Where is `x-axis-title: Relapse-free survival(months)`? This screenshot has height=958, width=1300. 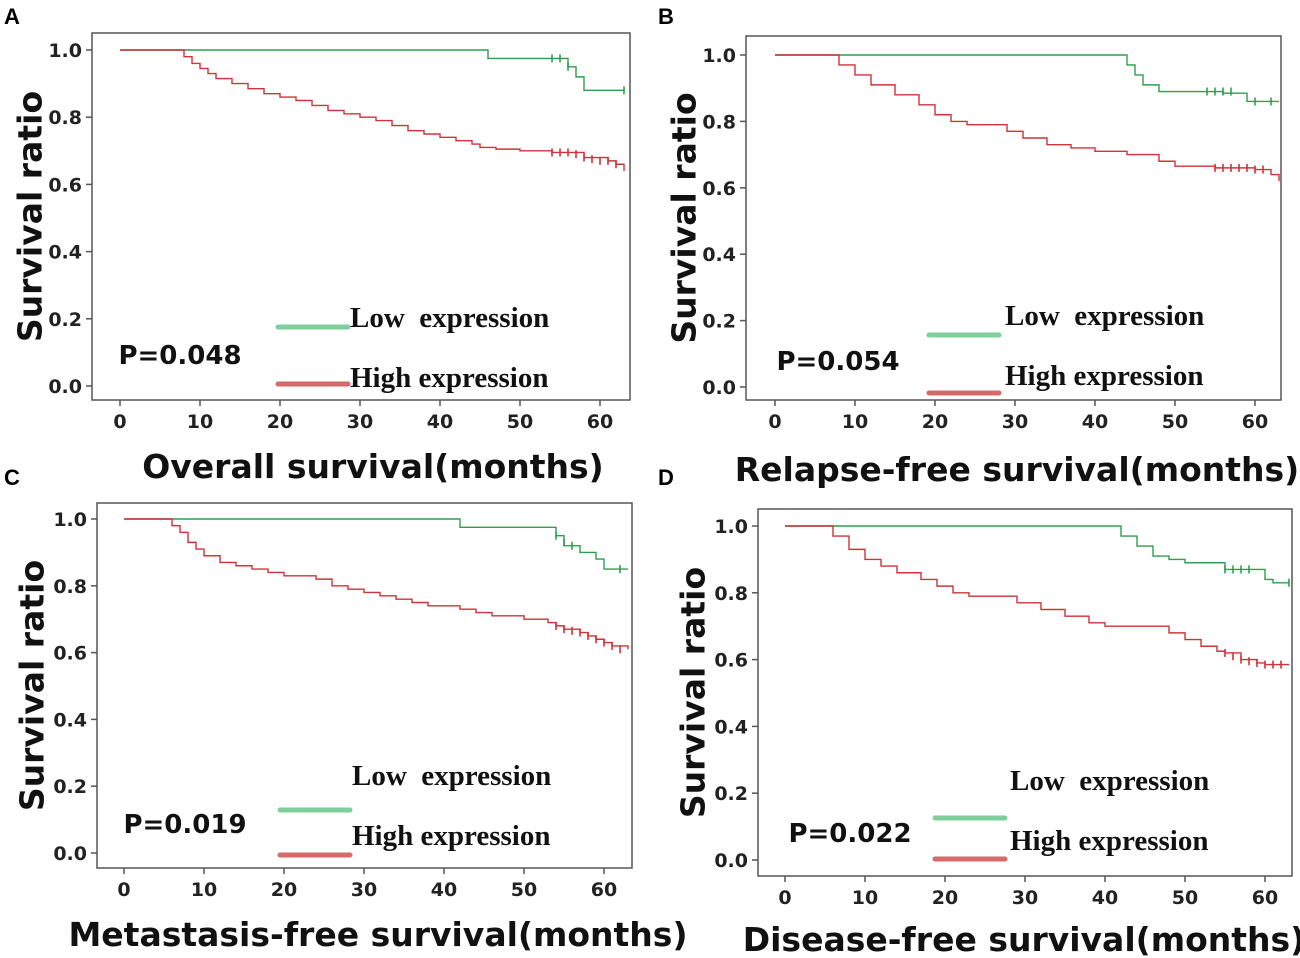 x-axis-title: Relapse-free survival(months) is located at coordinates (1017, 469).